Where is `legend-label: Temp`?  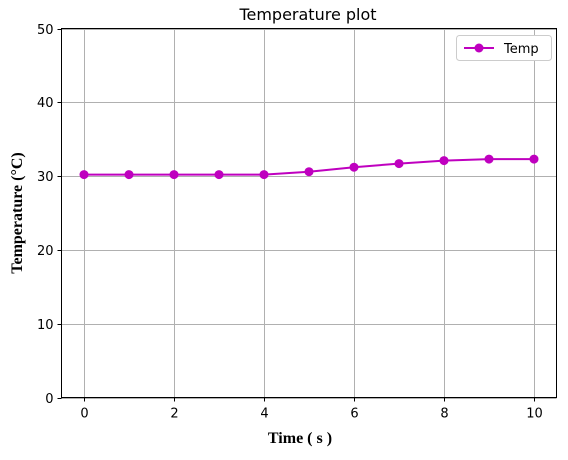
legend-label: Temp is located at coordinates (521, 49).